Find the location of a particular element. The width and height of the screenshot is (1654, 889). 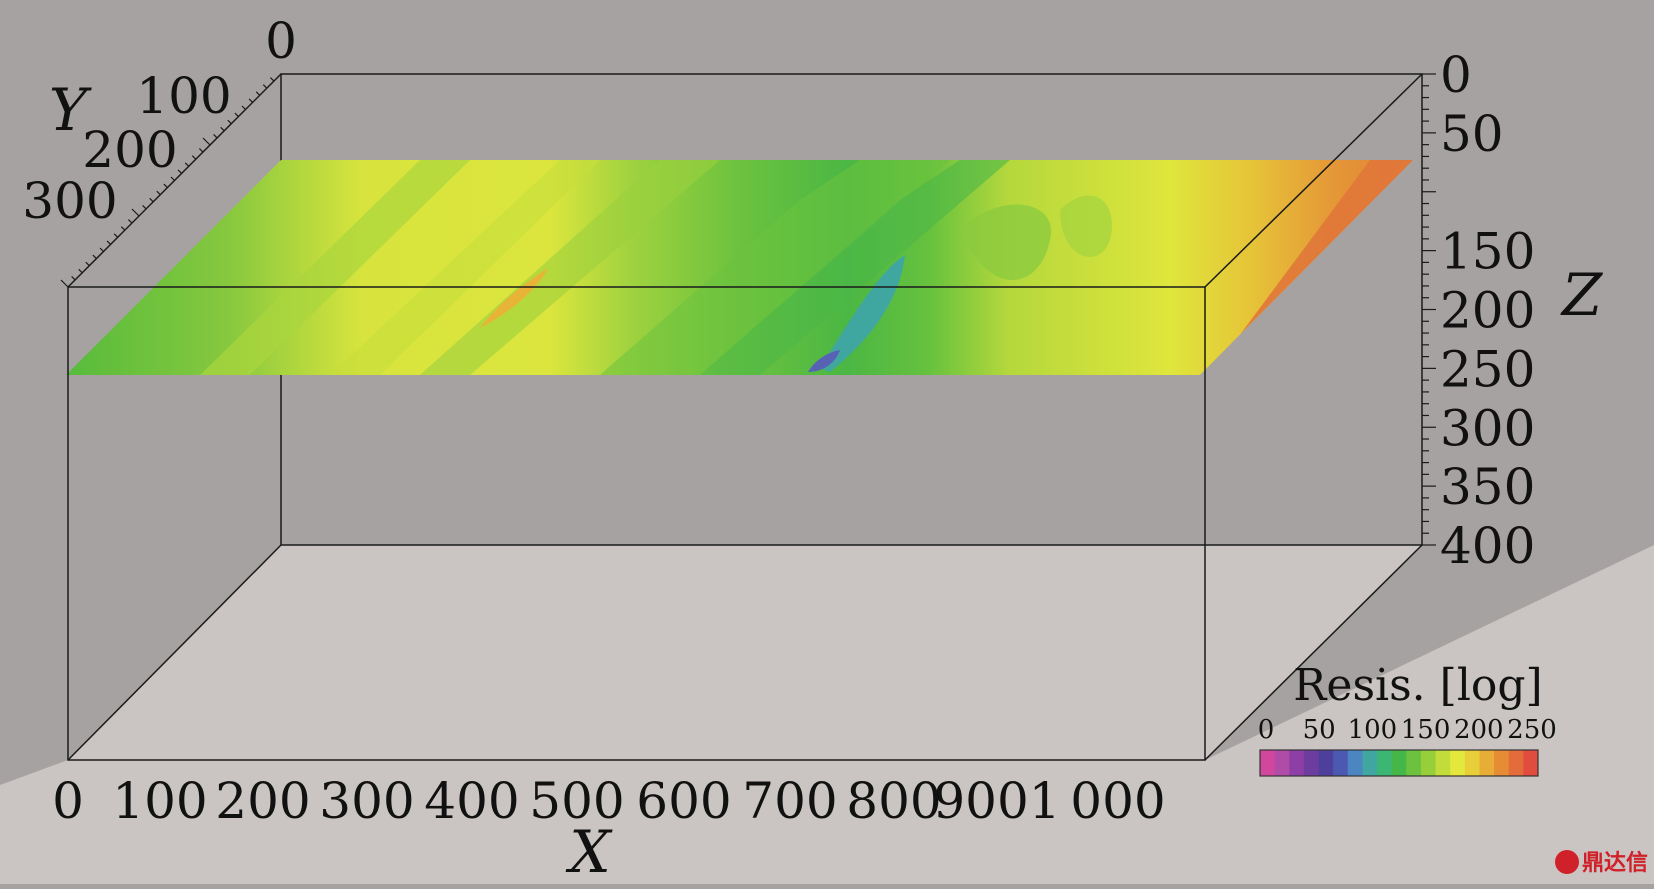

box-edge-bottom-left is located at coordinates (174, 652).